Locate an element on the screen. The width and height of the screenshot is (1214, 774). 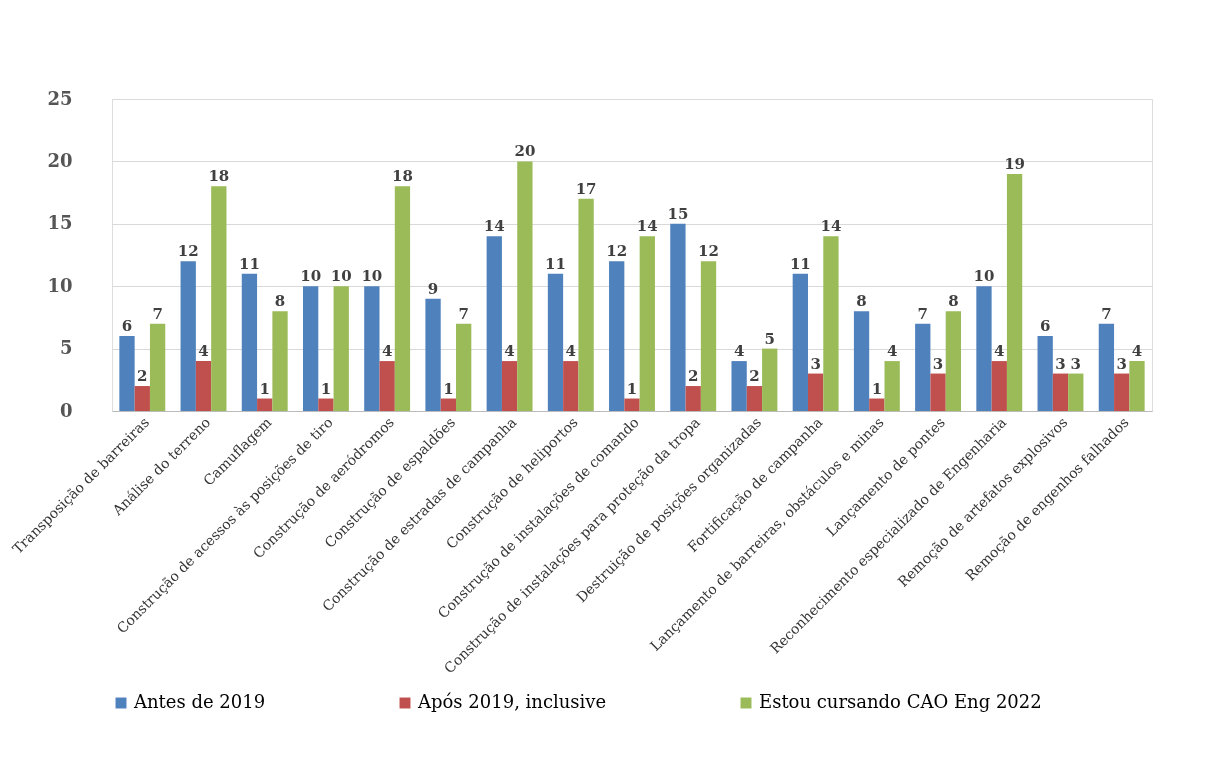
y-tick-label: 20 is located at coordinates (60, 160).